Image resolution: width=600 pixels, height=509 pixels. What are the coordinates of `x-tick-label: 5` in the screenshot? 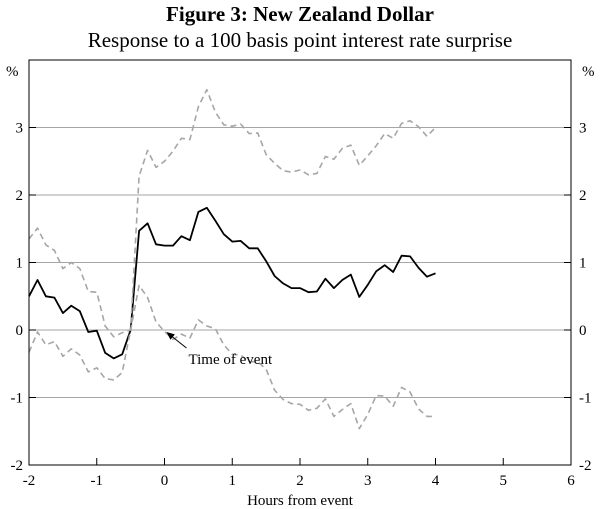 It's located at (504, 481).